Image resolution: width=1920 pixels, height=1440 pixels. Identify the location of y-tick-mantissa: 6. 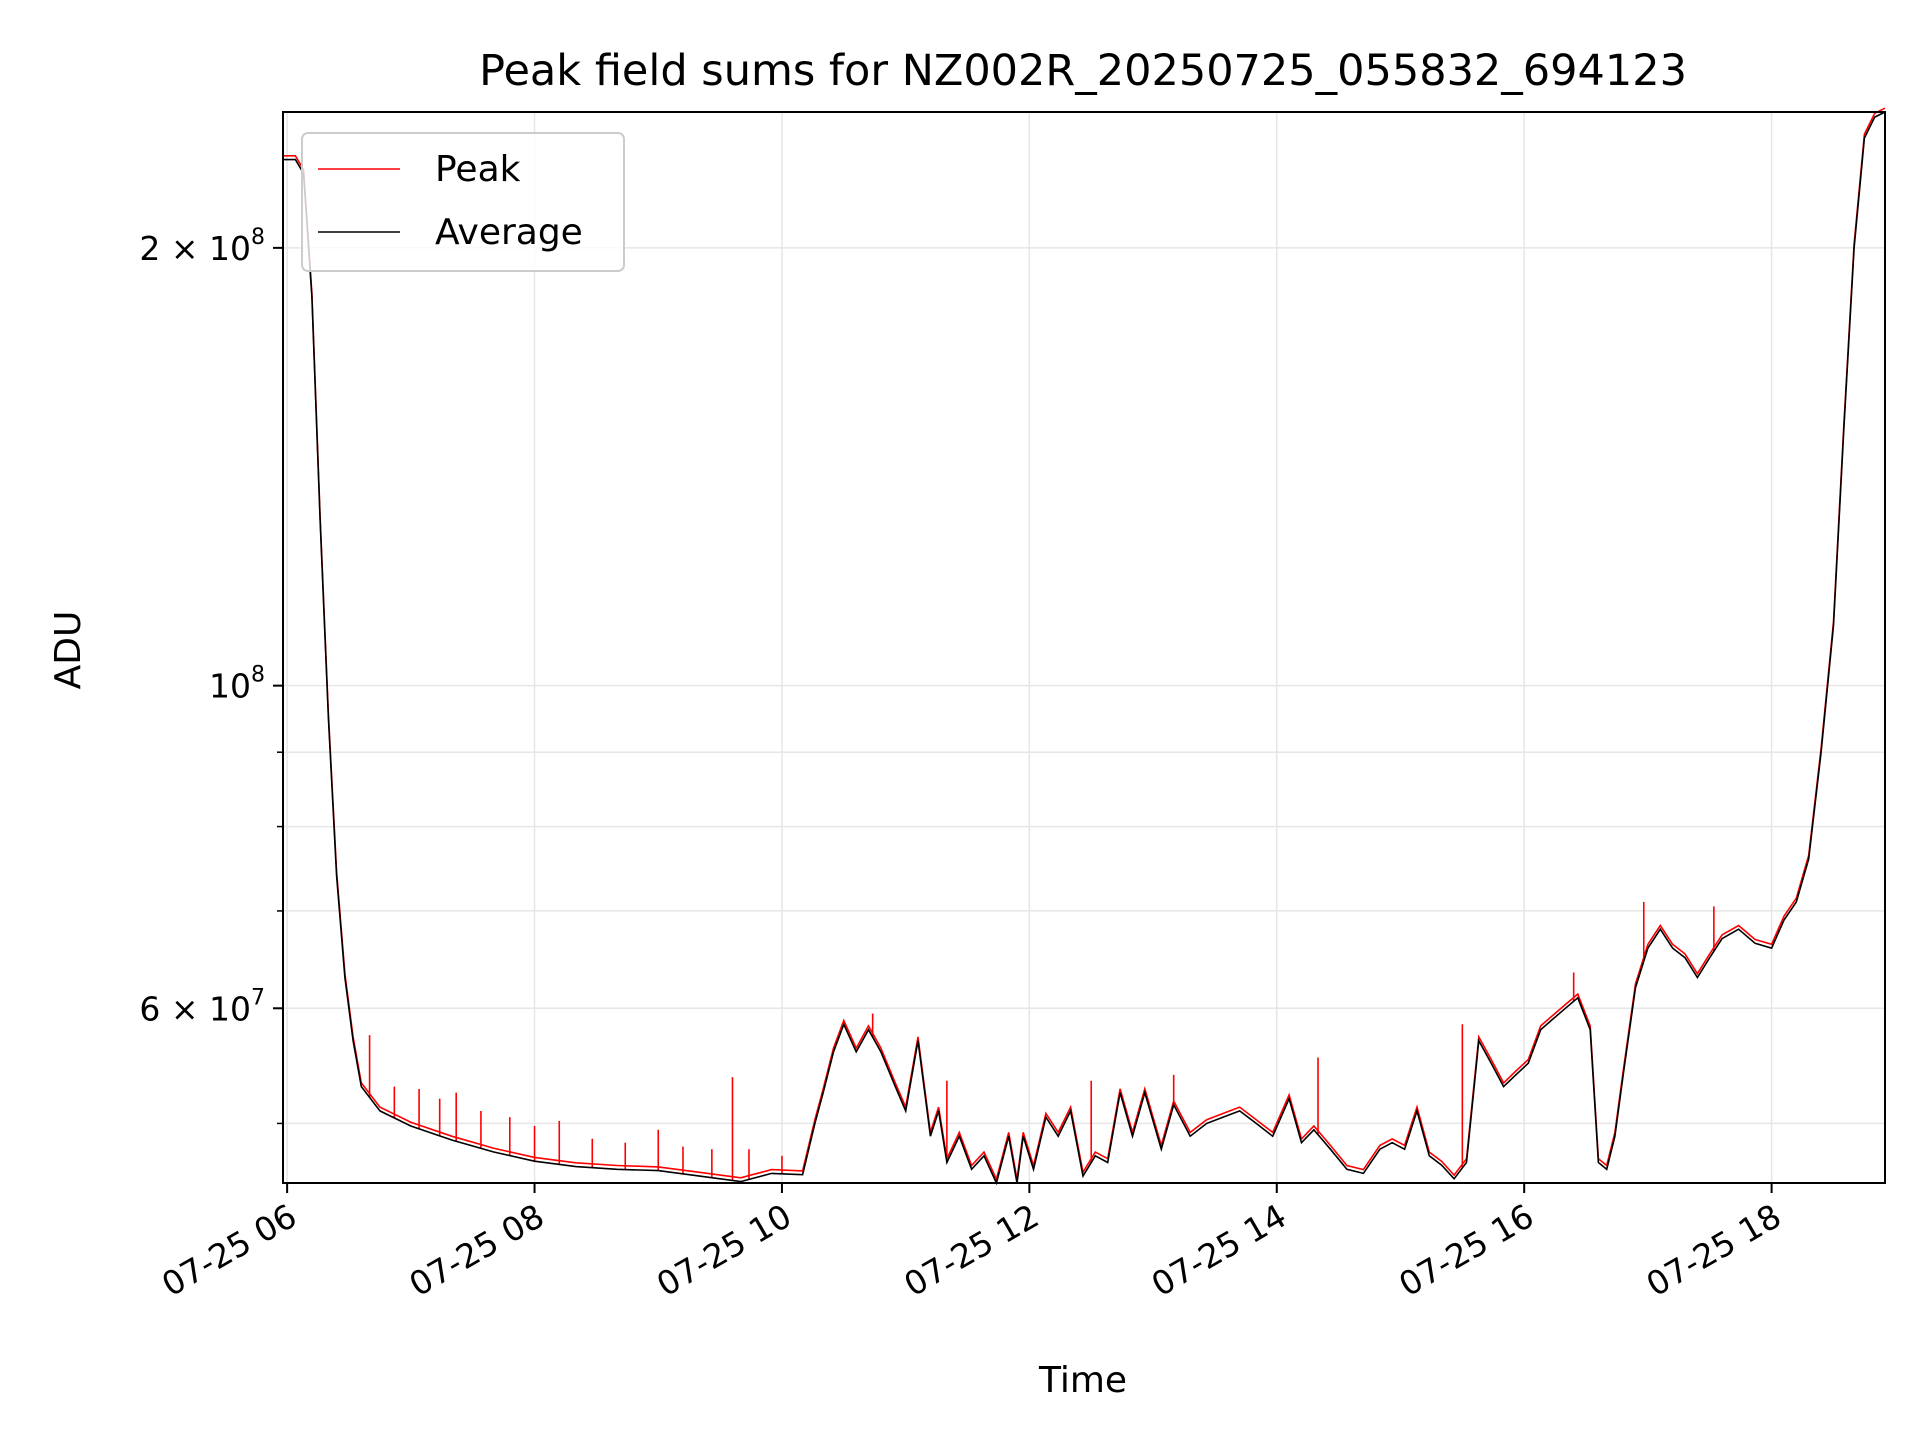
(149, 1008).